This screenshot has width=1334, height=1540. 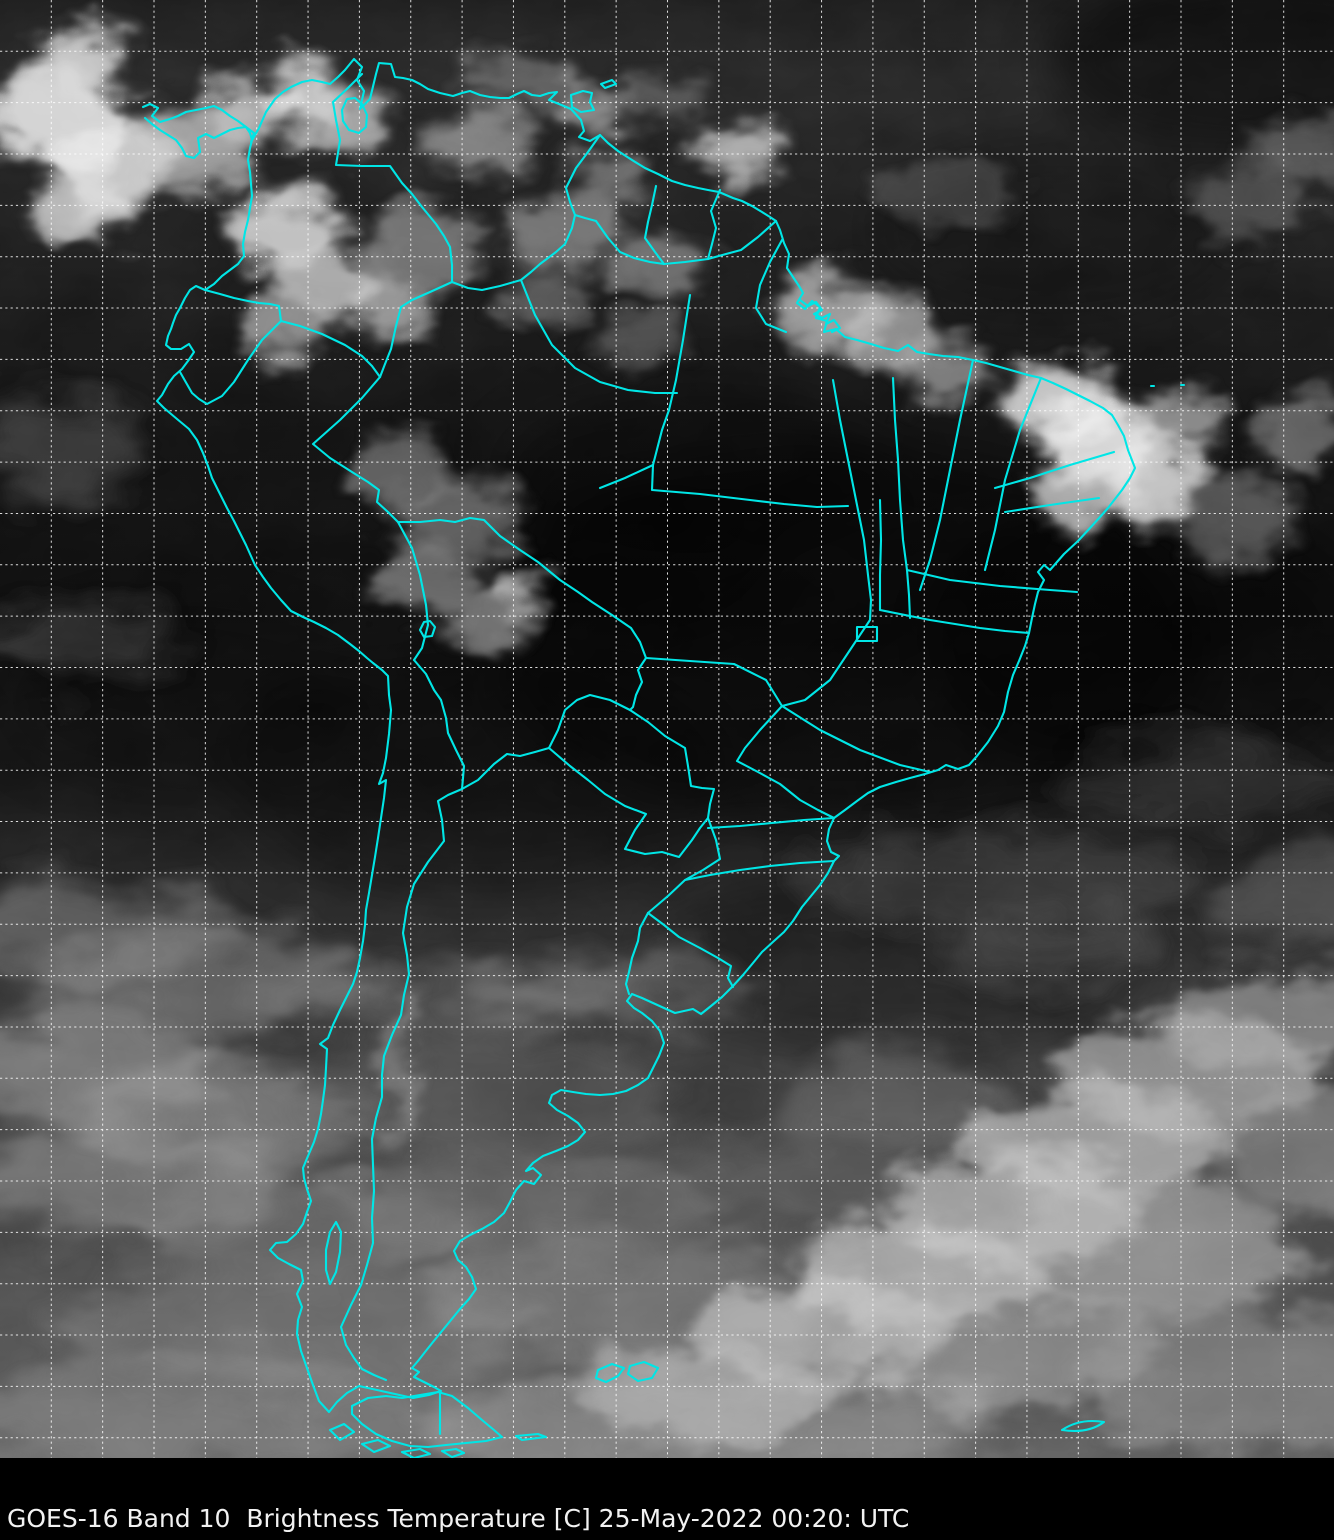 I want to click on state-rs-sc-border, so click(x=759, y=870).